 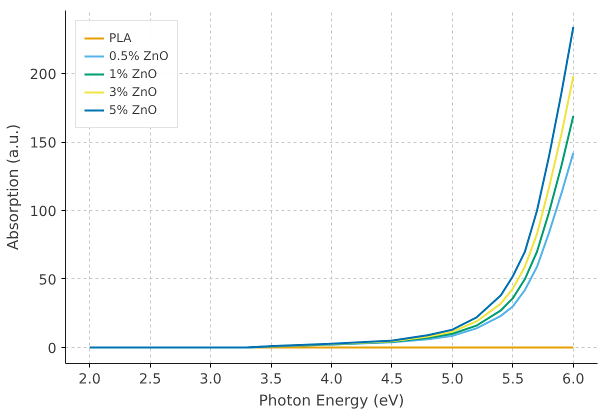 I want to click on x-tick-label: 4.0, so click(x=331, y=380).